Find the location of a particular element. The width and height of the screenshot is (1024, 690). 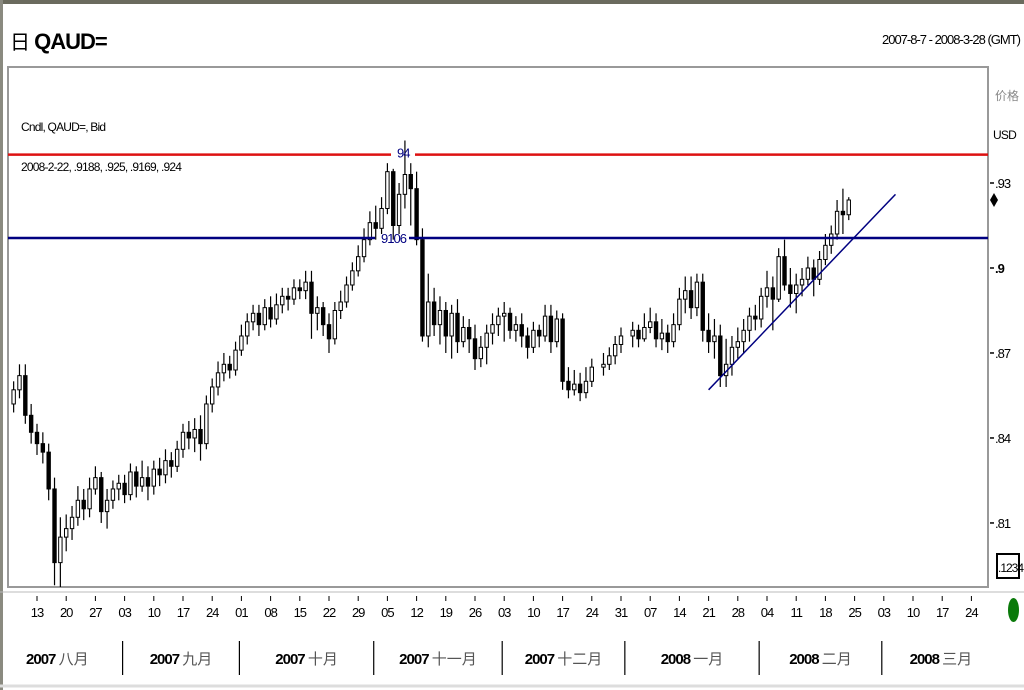

y-tick-label: .81 is located at coordinates (1003, 523).